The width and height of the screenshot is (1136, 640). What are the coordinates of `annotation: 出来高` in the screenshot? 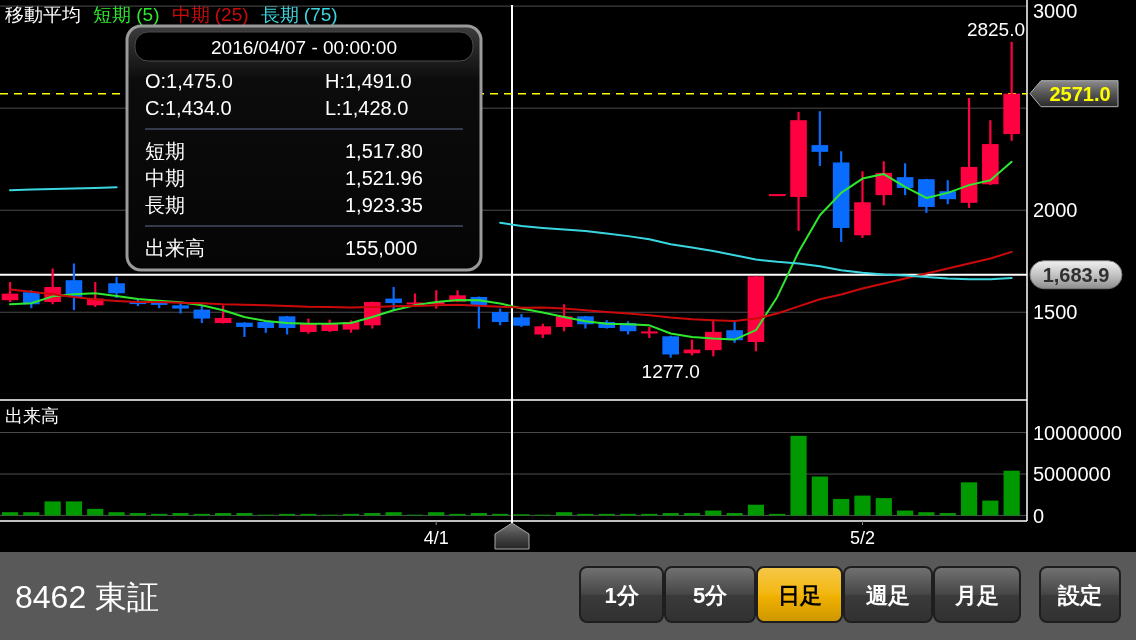 It's located at (175, 248).